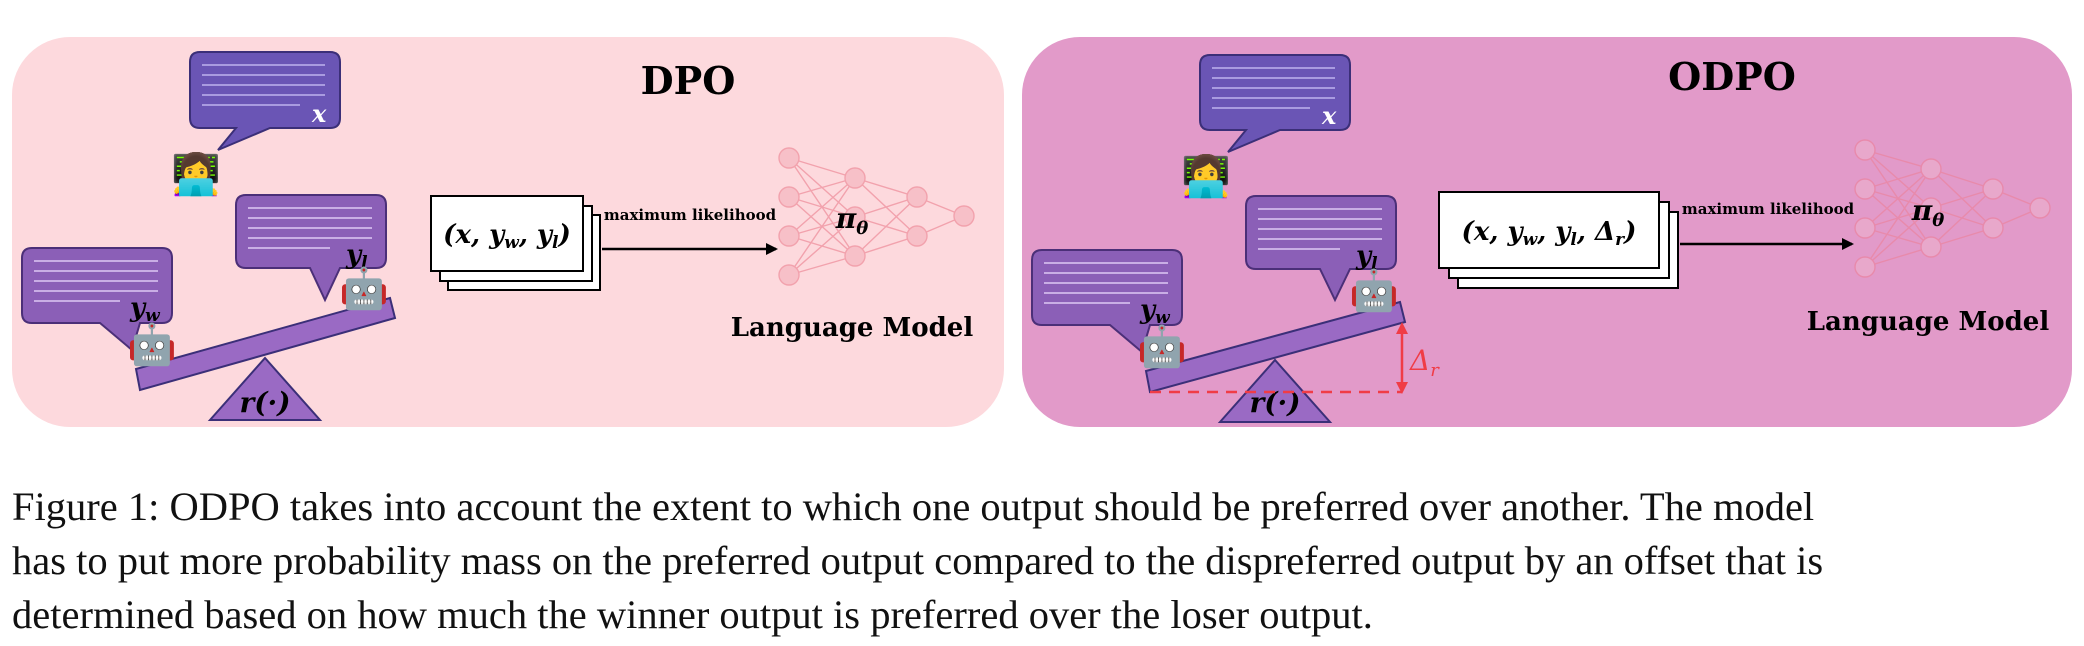 The height and width of the screenshot is (646, 2084). What do you see at coordinates (1107, 301) in the screenshot?
I see `odpo-winner-bubble: yw` at bounding box center [1107, 301].